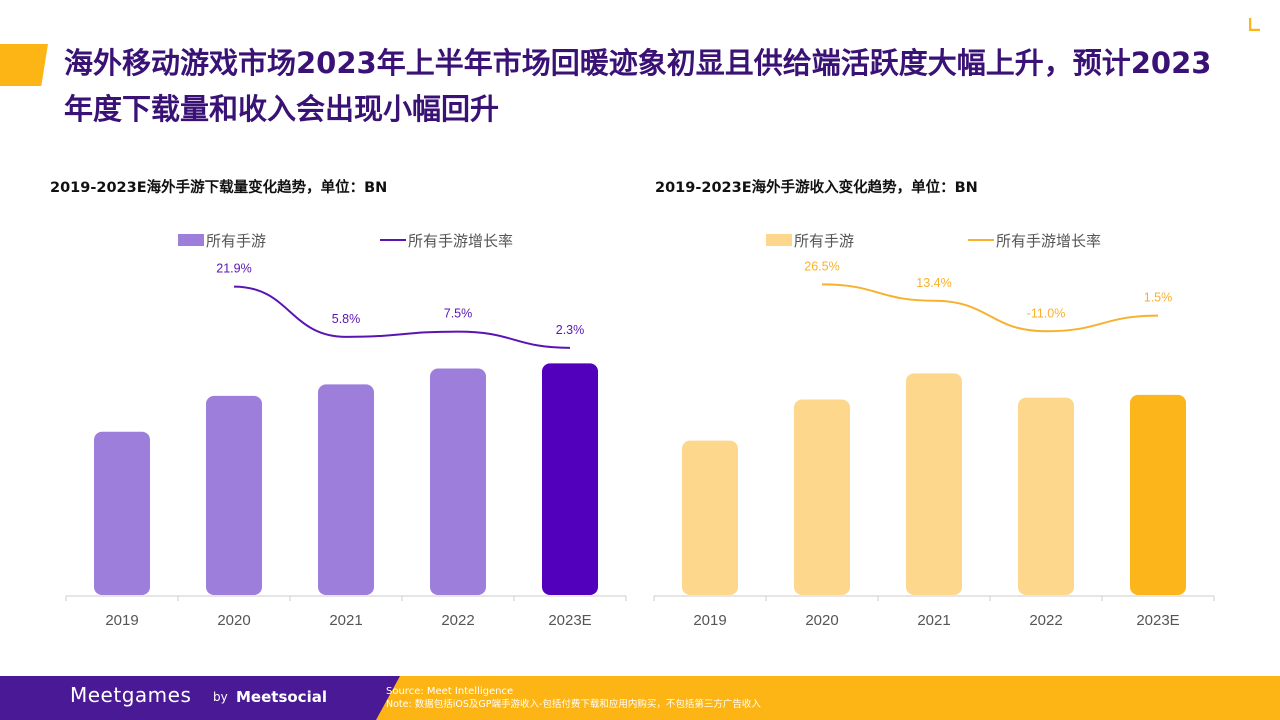 Image resolution: width=1280 pixels, height=720 pixels. Describe the element at coordinates (220, 697) in the screenshot. I see `brand-by-text: by` at that location.